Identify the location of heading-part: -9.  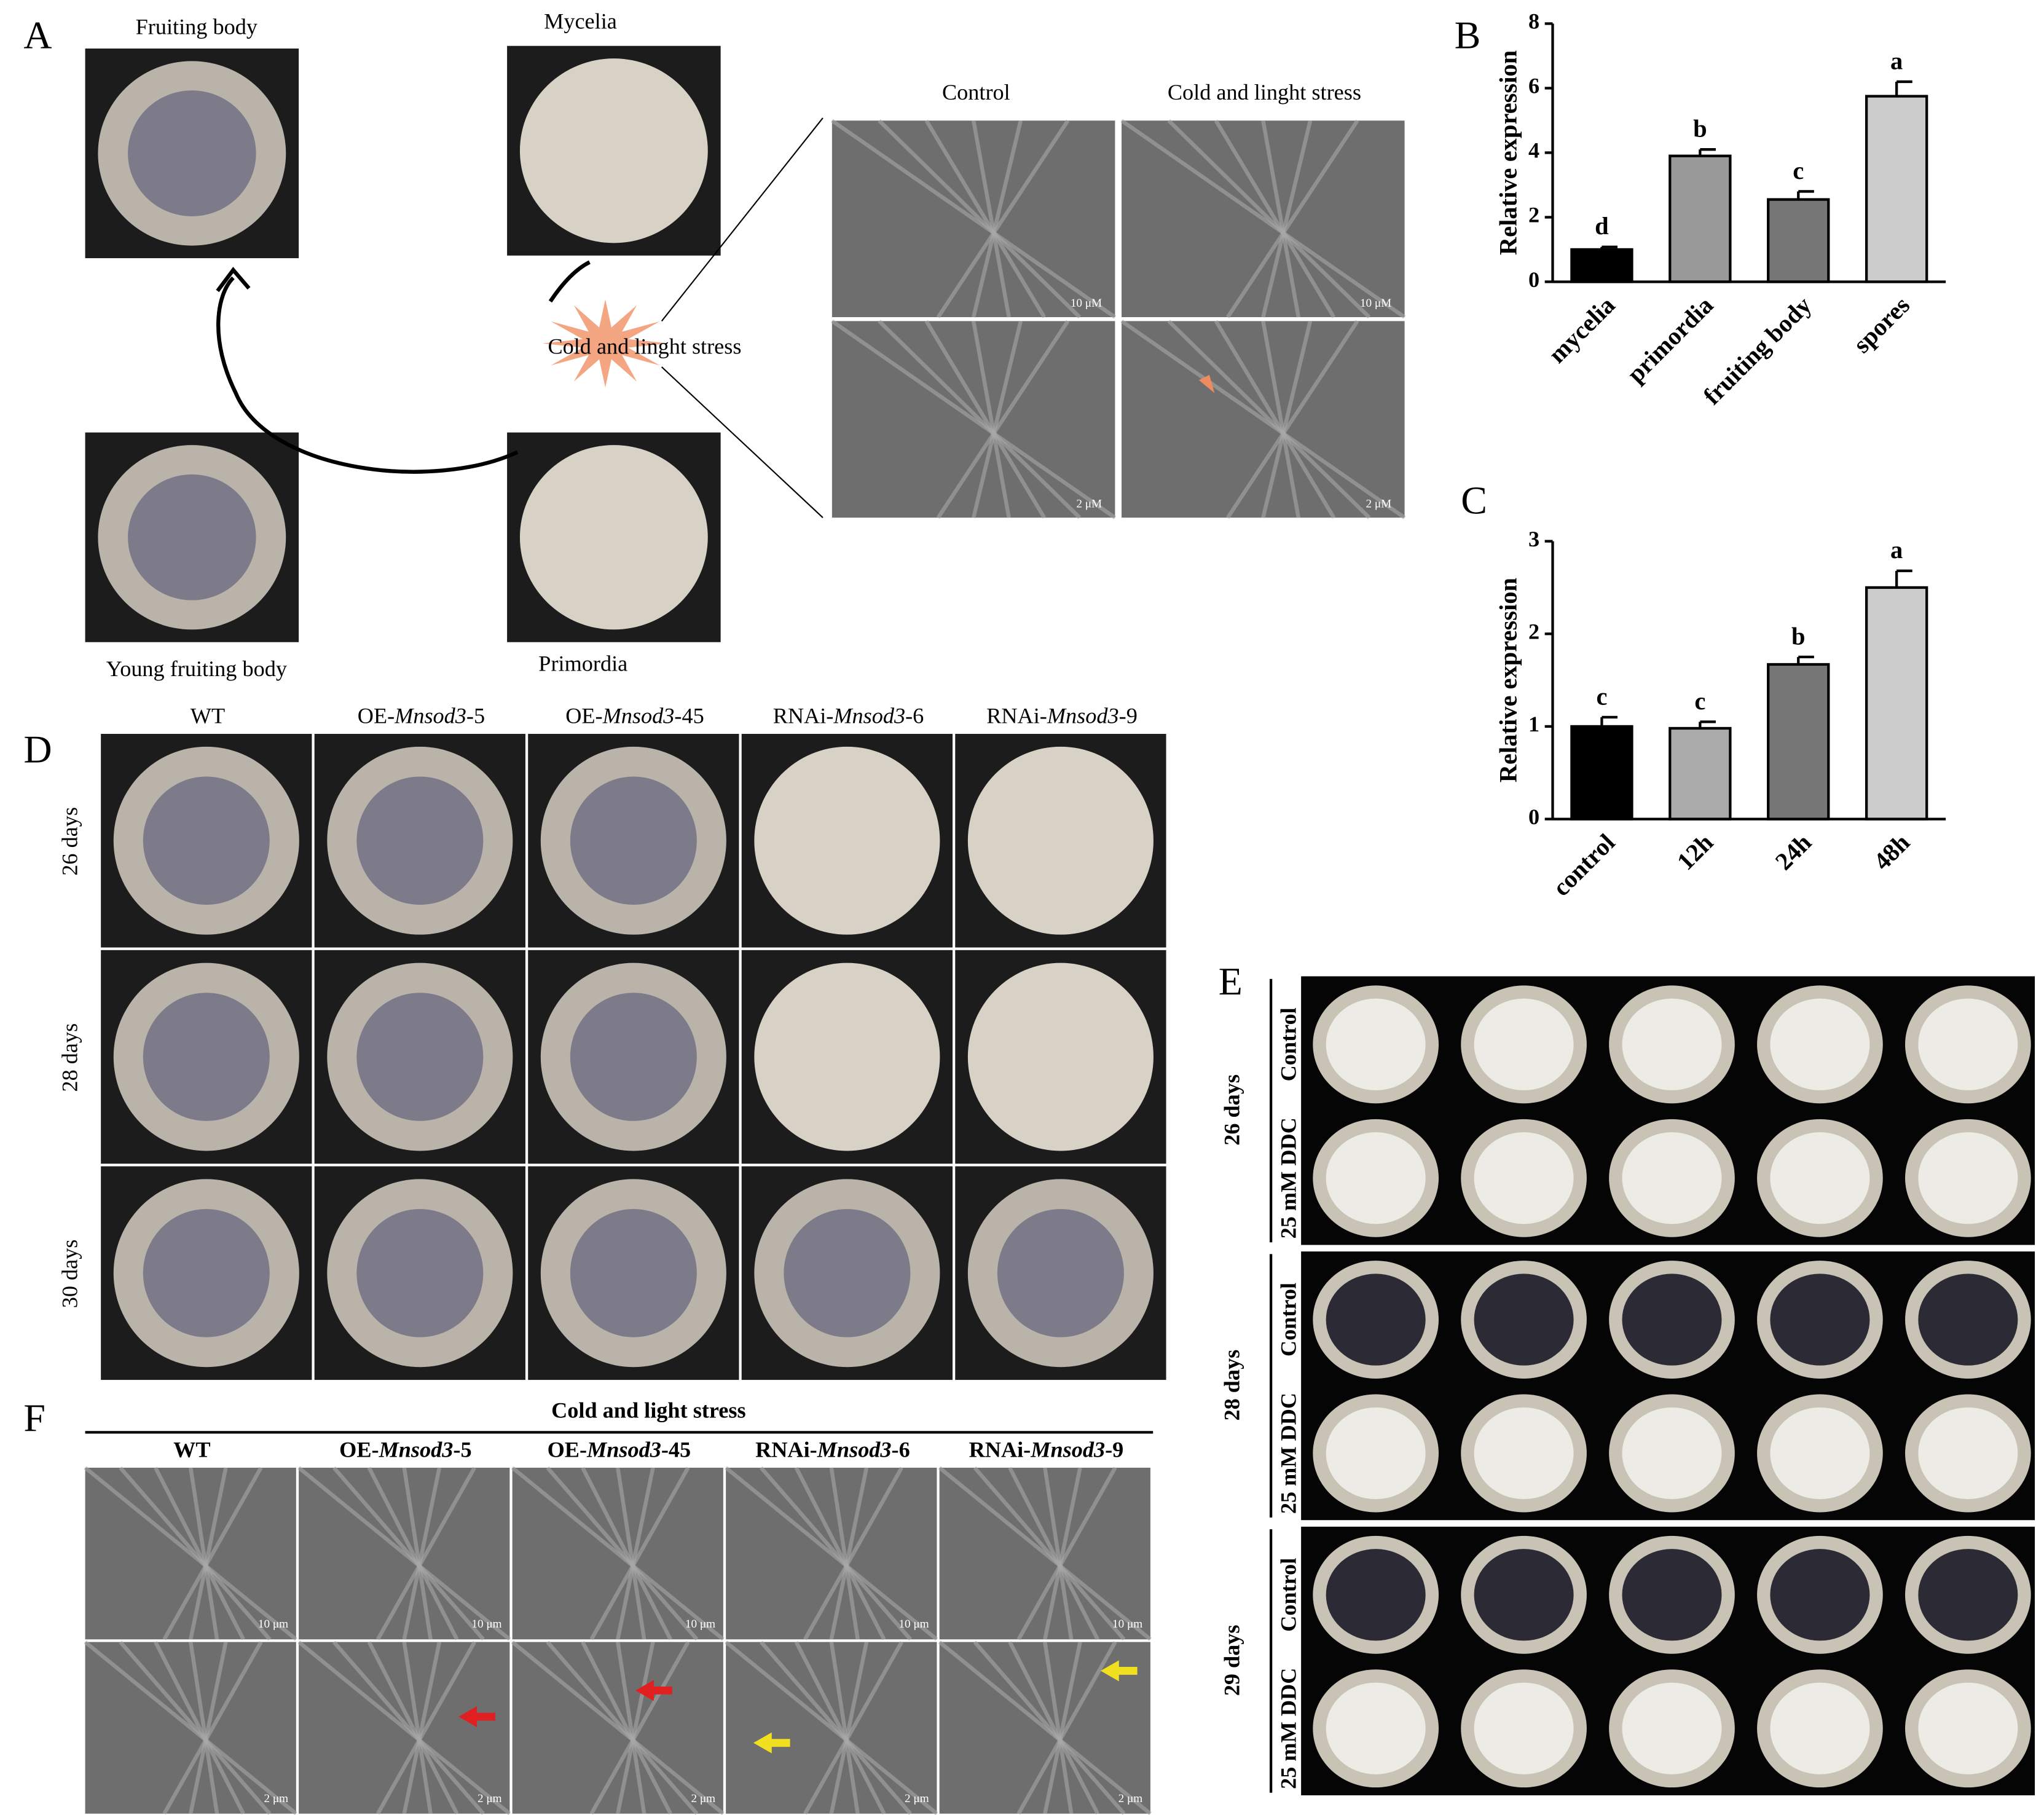
(1114, 1450).